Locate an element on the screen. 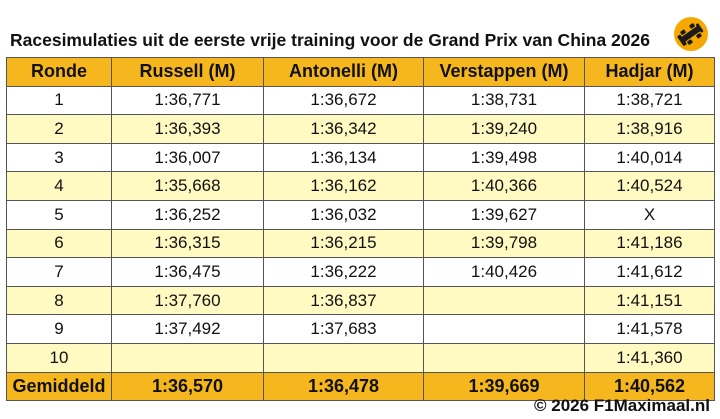 This screenshot has width=720, height=419. time-cell: 1:37,492 is located at coordinates (187, 329).